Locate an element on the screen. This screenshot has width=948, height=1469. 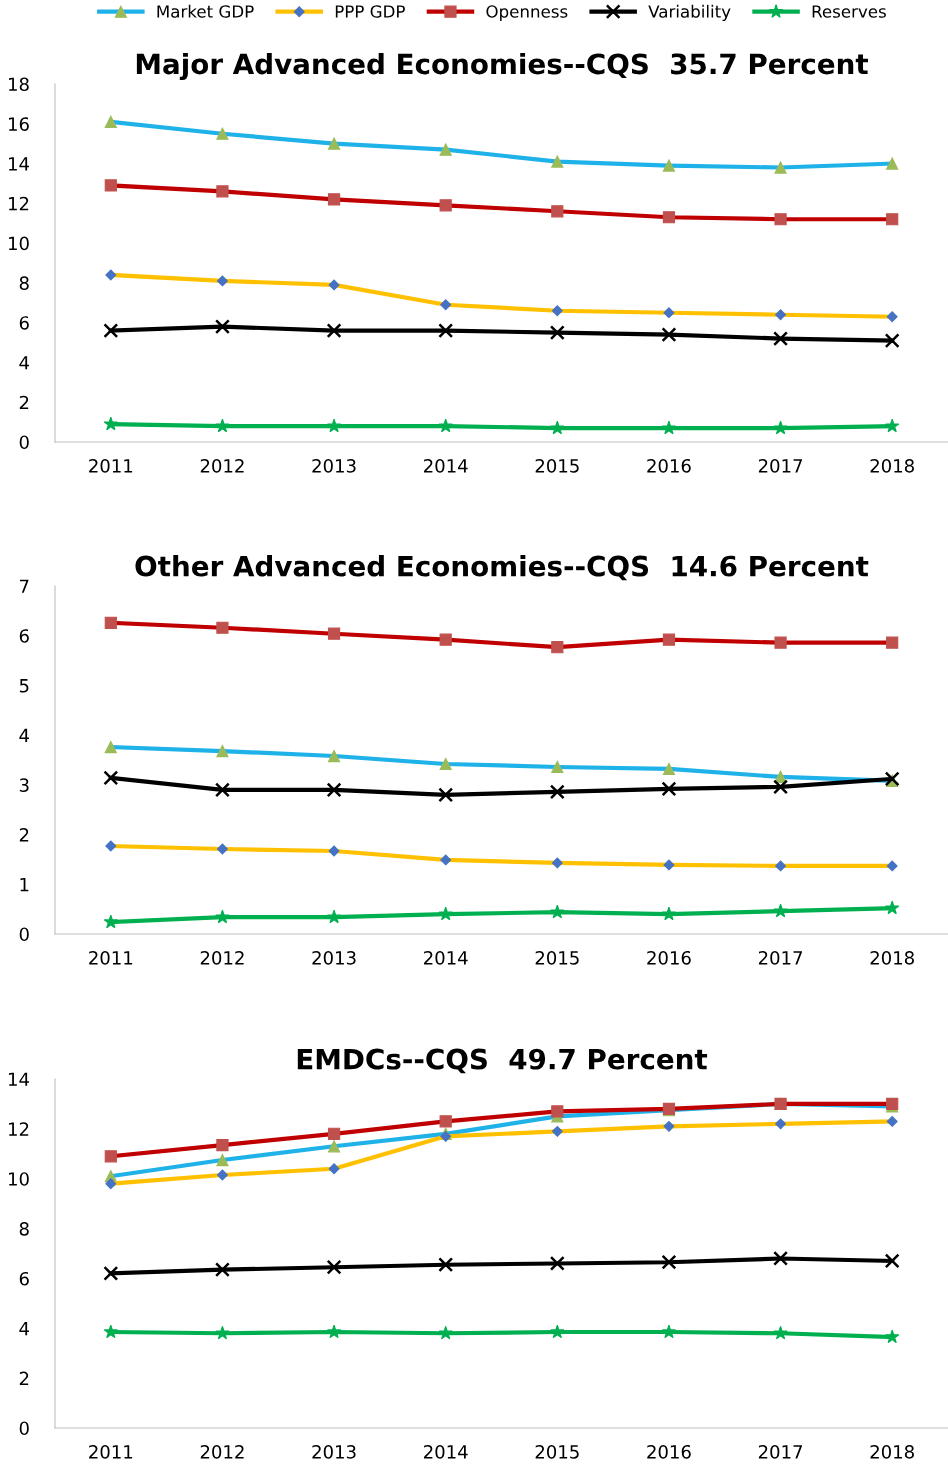
legend-label: Variability is located at coordinates (689, 12).